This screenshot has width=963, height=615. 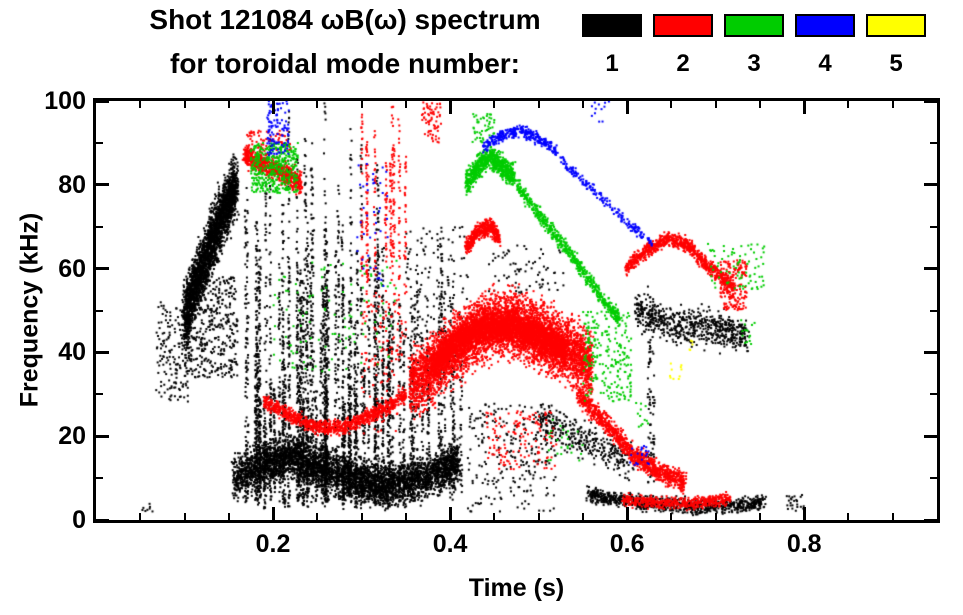 I want to click on y-axis-label: Frequency (kHz), so click(x=29, y=310).